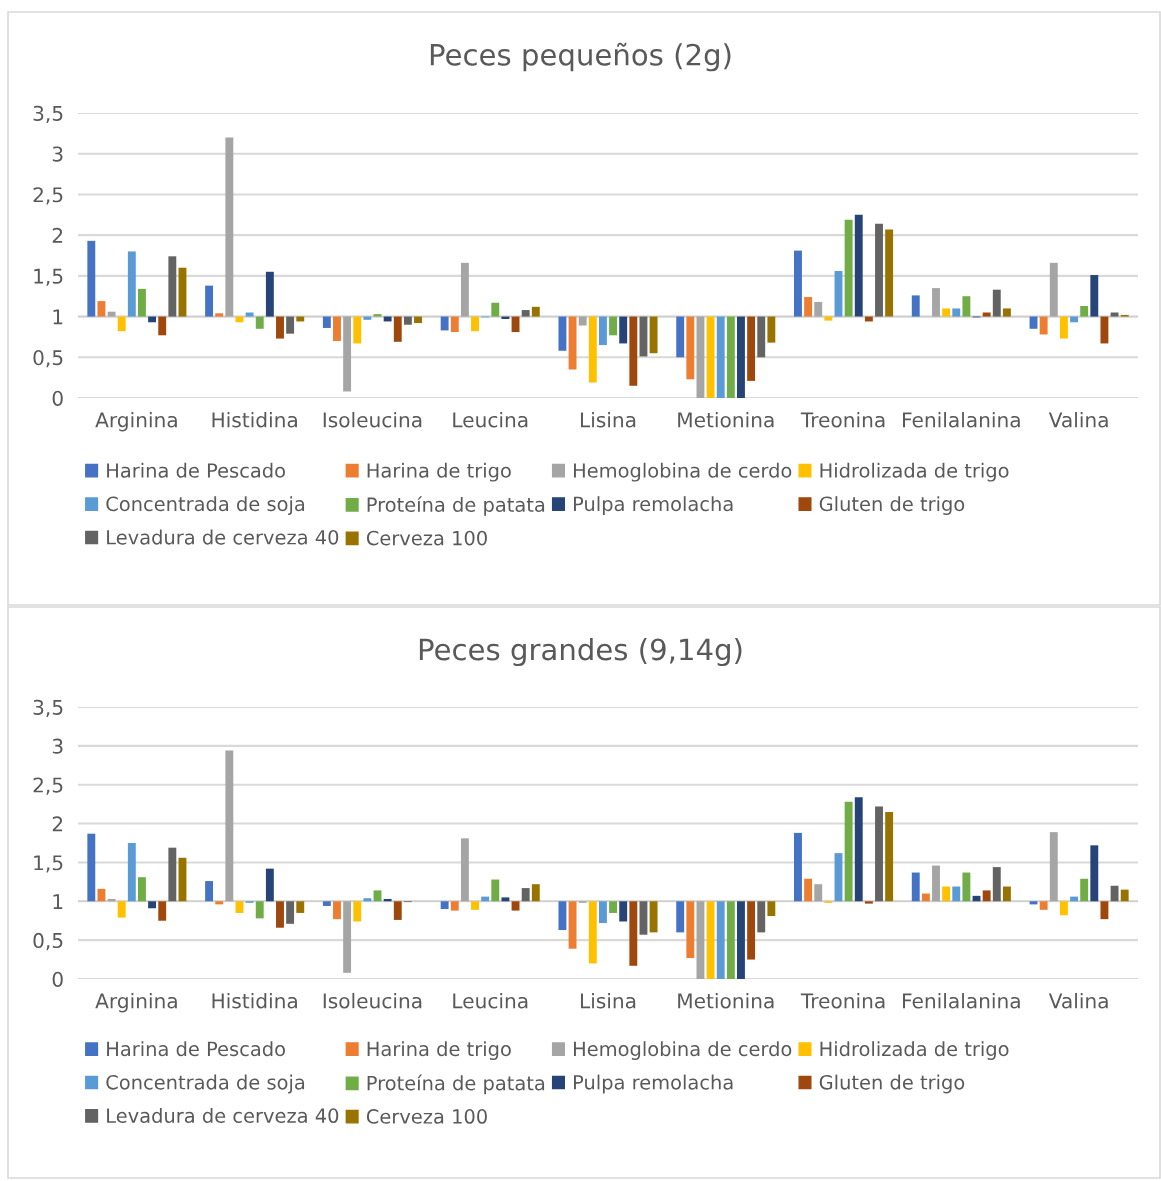 The width and height of the screenshot is (1161, 1181). I want to click on legend-label: Harina de Pescado, so click(196, 1049).